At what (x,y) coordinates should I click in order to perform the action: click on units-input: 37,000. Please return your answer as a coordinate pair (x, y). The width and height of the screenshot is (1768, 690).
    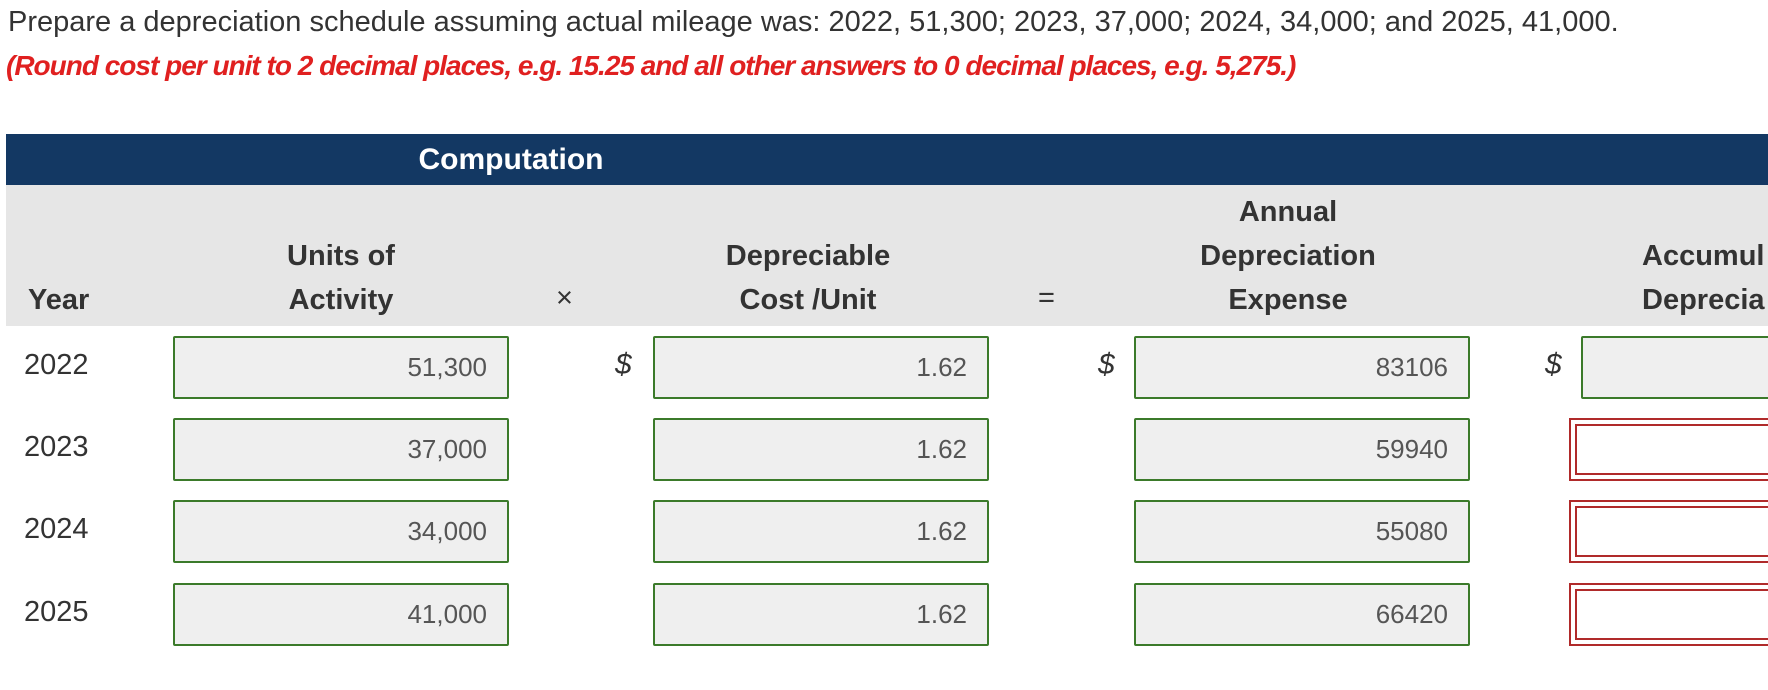
    Looking at the image, I should click on (341, 449).